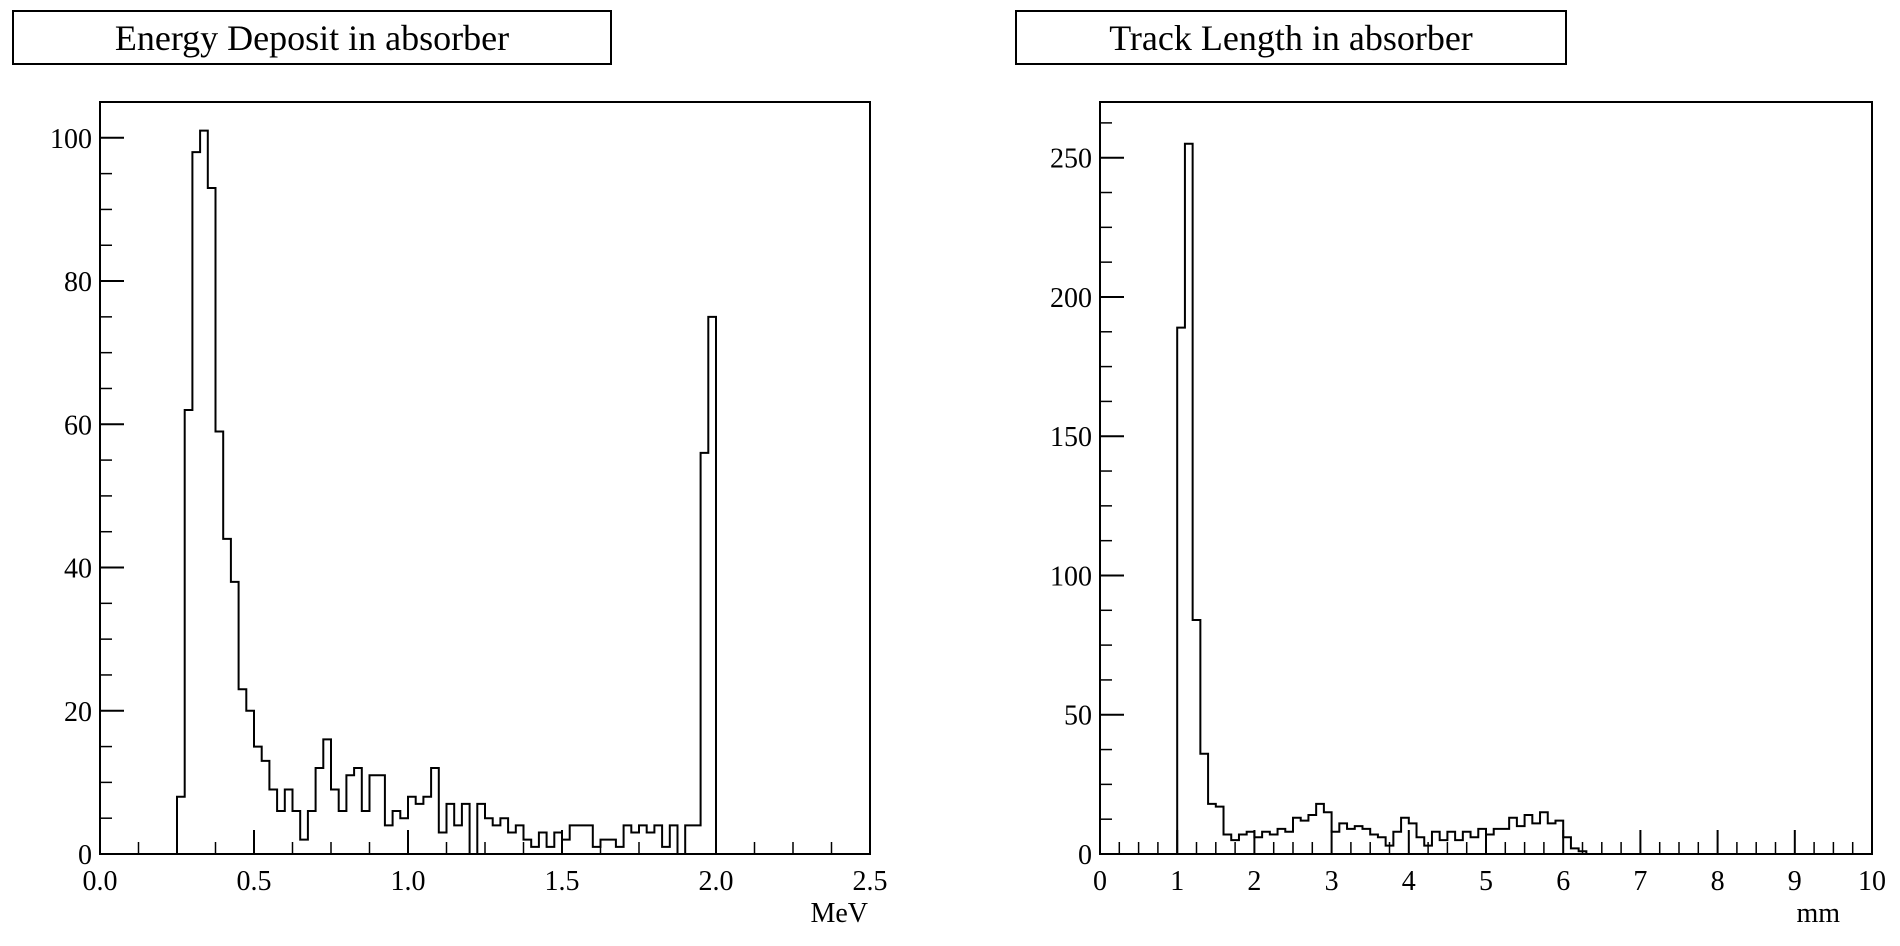 This screenshot has height=946, width=1900. Describe the element at coordinates (1872, 881) in the screenshot. I see `track-x-tick-label: 10` at that location.